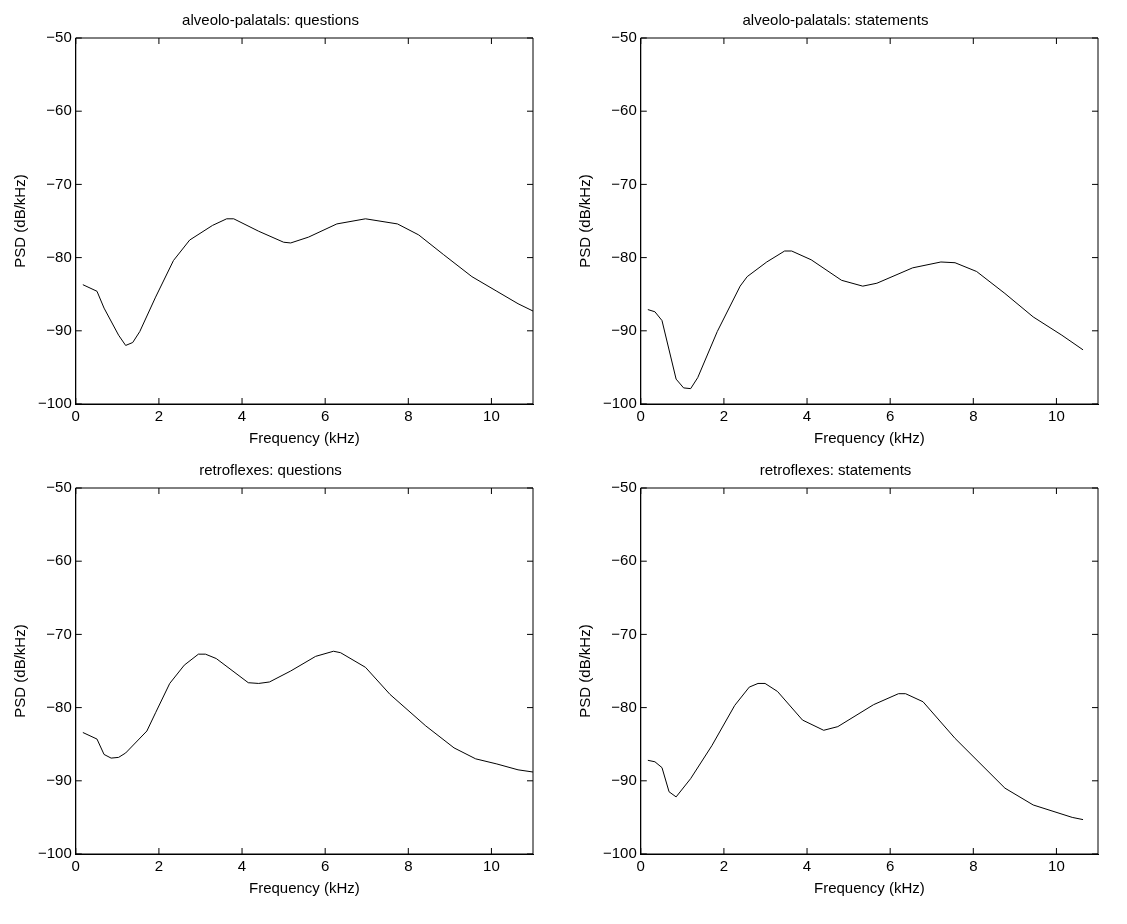 This screenshot has height=924, width=1127. I want to click on chart-title: retroflexes: questions, so click(270, 470).